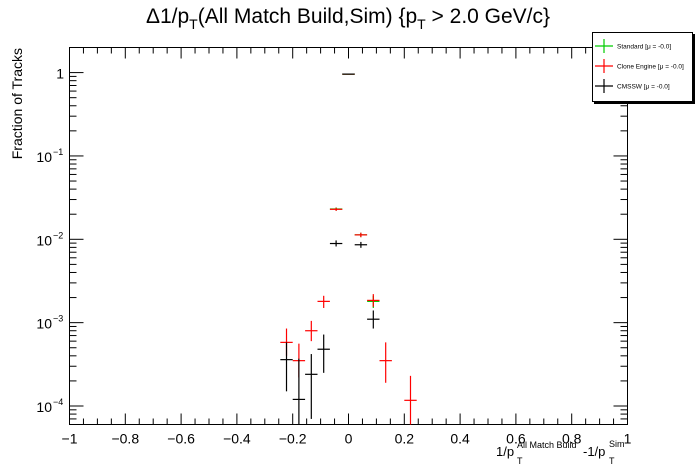 The width and height of the screenshot is (696, 472). Describe the element at coordinates (572, 439) in the screenshot. I see `x-tick-label: 0.8` at that location.